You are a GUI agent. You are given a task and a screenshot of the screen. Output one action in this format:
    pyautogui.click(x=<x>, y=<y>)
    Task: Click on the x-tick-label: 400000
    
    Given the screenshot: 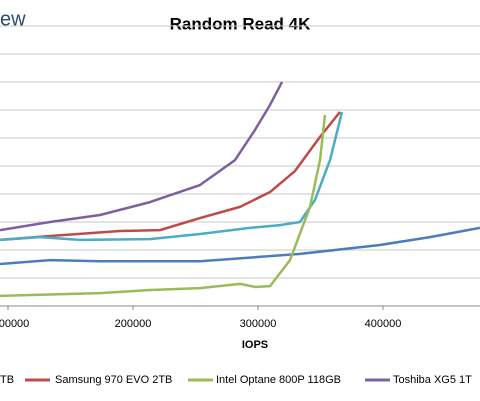 What is the action you would take?
    pyautogui.click(x=383, y=324)
    